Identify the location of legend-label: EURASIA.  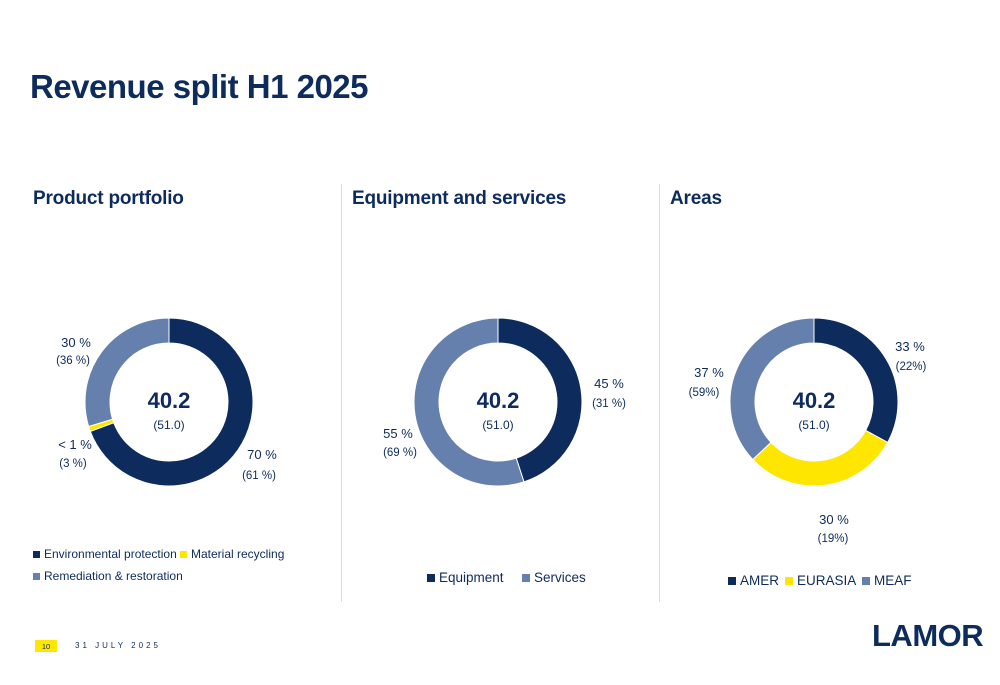
(827, 580).